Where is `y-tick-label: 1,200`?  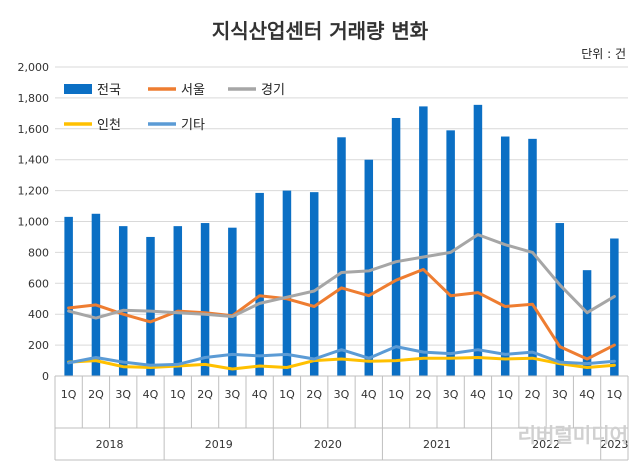 y-tick-label: 1,200 is located at coordinates (34, 191).